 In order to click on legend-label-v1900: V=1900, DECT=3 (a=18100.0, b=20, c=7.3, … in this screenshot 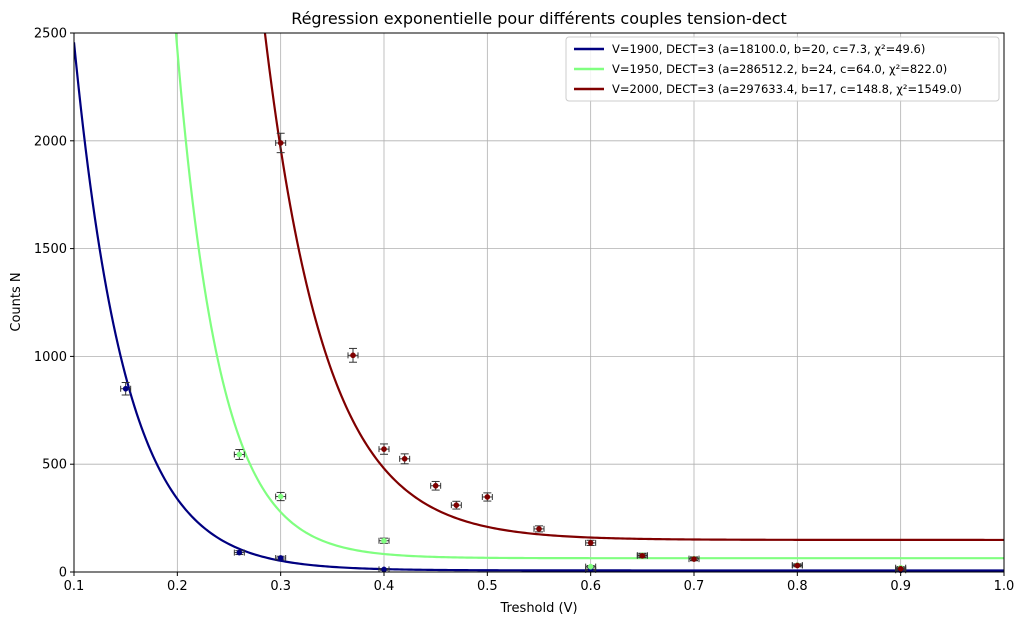, I will do `click(768, 49)`.